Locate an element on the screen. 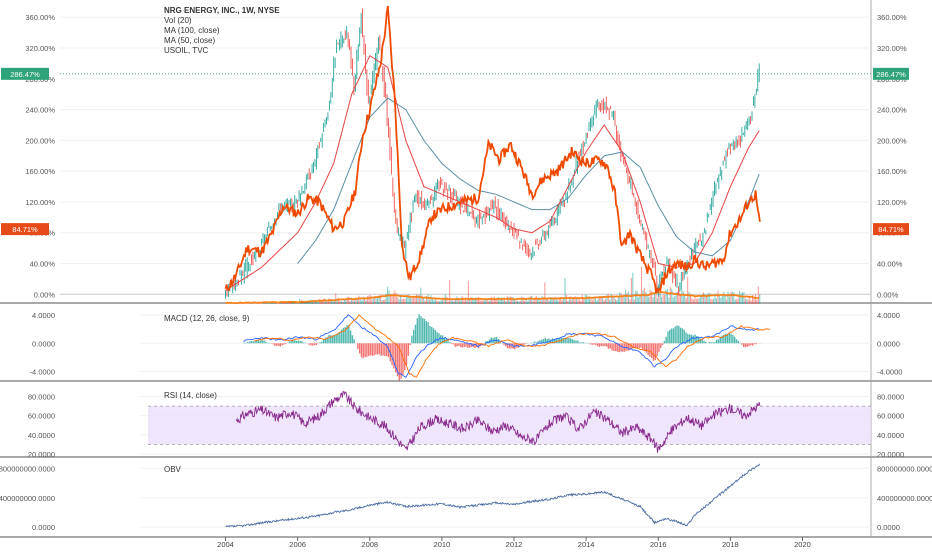  obv-tick-right: 400000000.0000 is located at coordinates (904, 498).